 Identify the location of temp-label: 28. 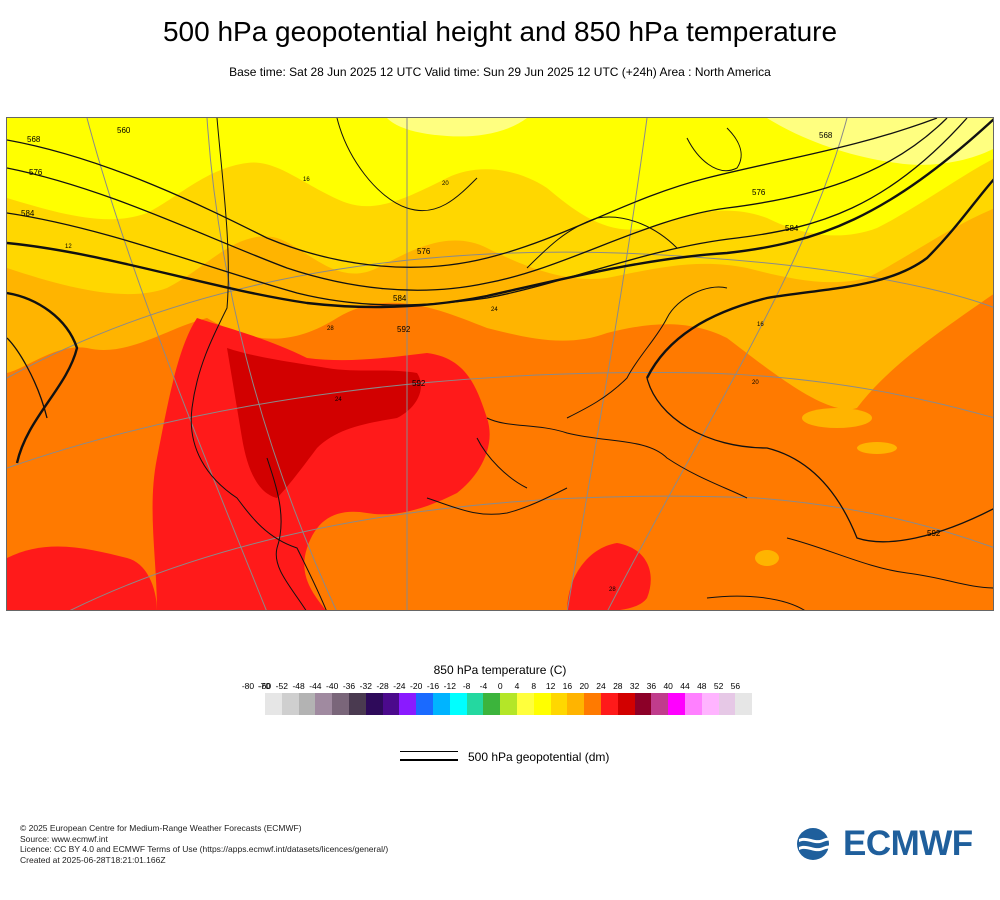
(330, 329).